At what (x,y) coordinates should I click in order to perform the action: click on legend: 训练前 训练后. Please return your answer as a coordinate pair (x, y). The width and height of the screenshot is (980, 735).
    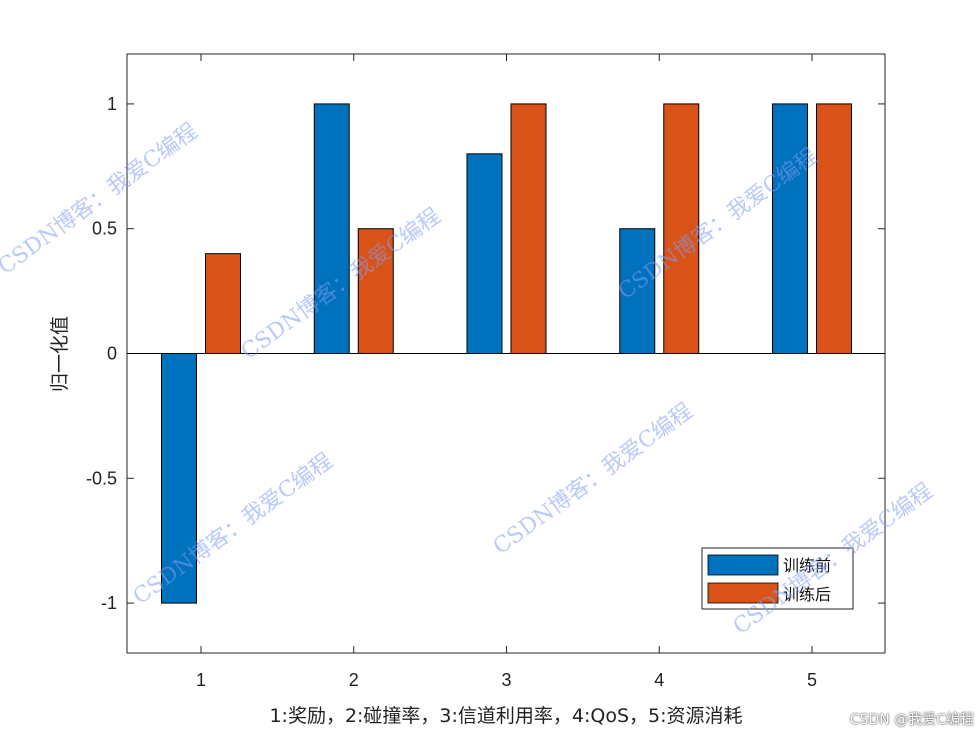
    Looking at the image, I should click on (777, 578).